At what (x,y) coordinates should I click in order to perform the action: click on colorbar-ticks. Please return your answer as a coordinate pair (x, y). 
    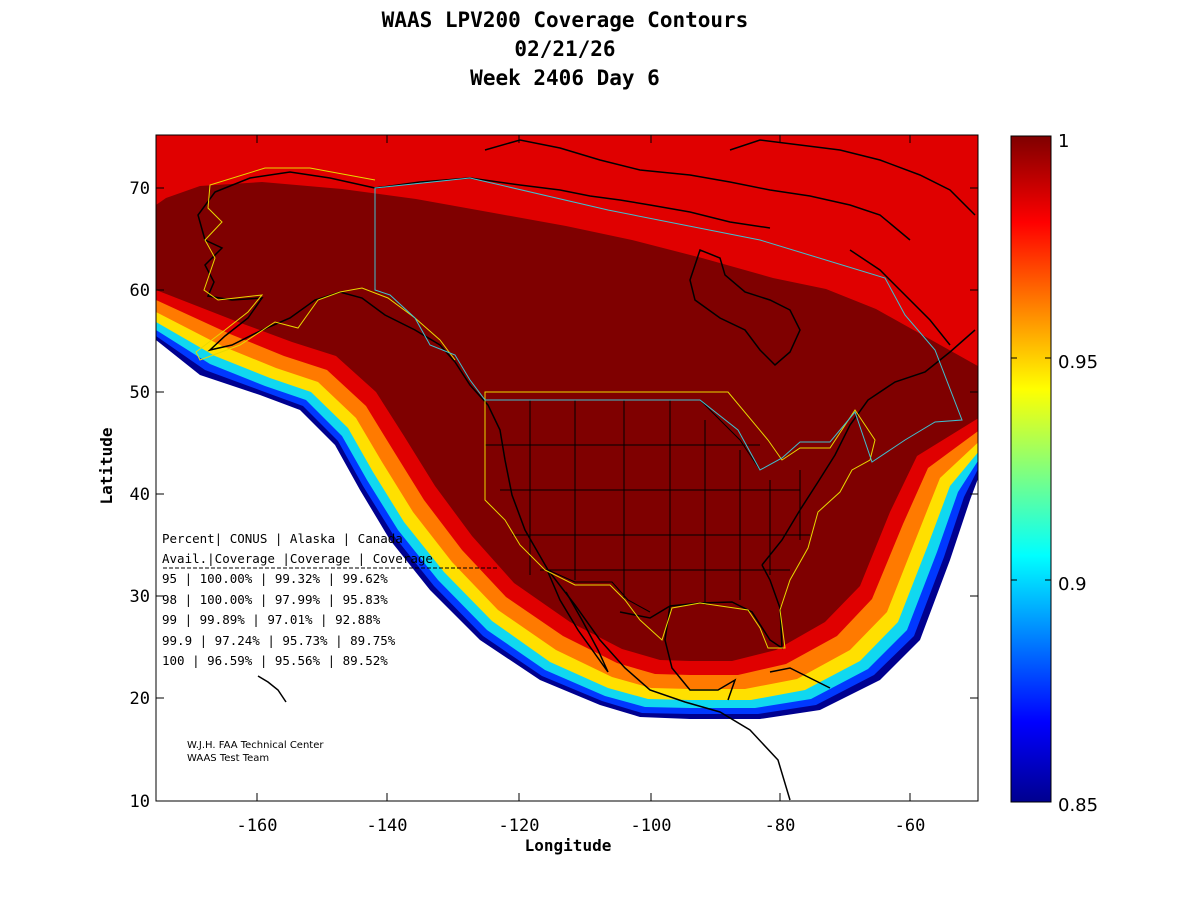
    Looking at the image, I should click on (1031, 469).